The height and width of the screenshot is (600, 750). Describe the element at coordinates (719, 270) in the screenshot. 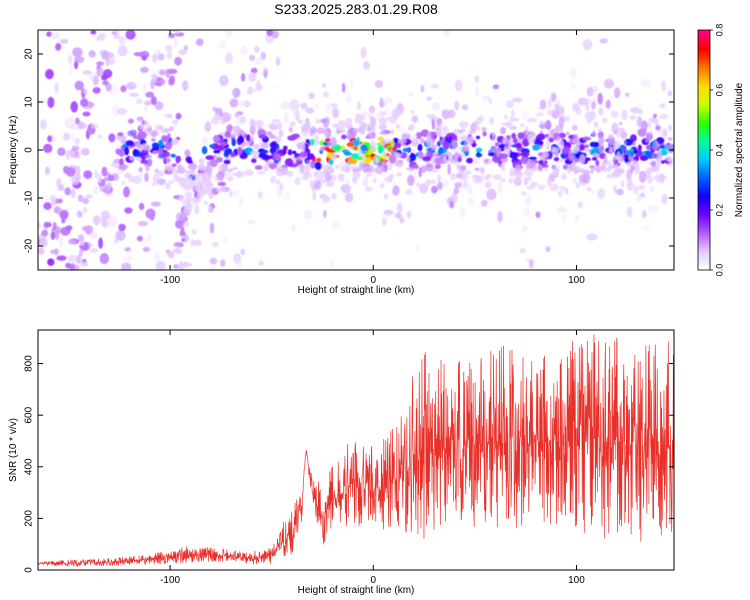

I see `colorbar-tick-label: 0.0` at that location.